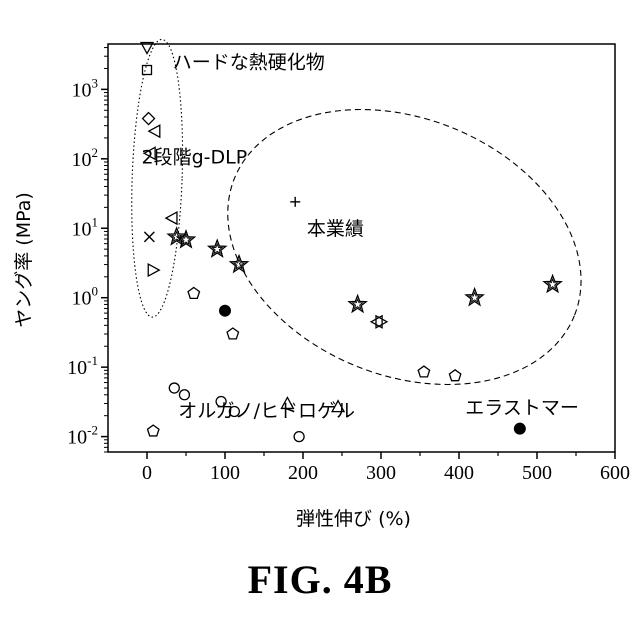  Describe the element at coordinates (353, 519) in the screenshot. I see `x-axis-title: 弾性伸び (%)` at that location.